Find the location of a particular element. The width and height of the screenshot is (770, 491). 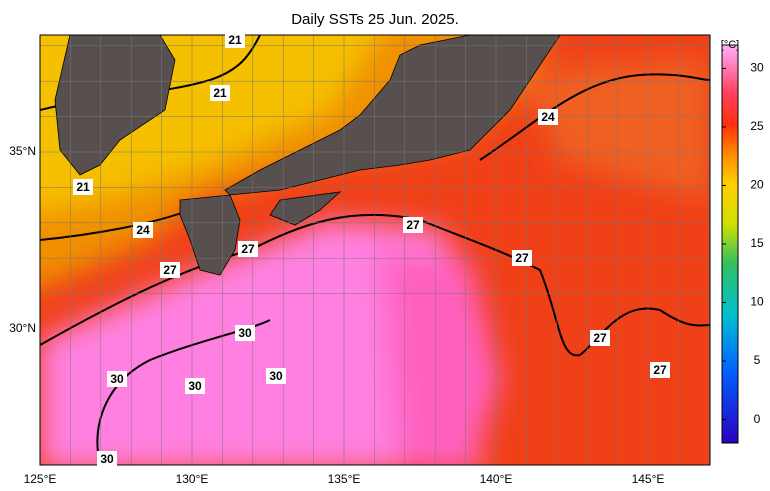

lat-label: 30°N is located at coordinates (22, 328).